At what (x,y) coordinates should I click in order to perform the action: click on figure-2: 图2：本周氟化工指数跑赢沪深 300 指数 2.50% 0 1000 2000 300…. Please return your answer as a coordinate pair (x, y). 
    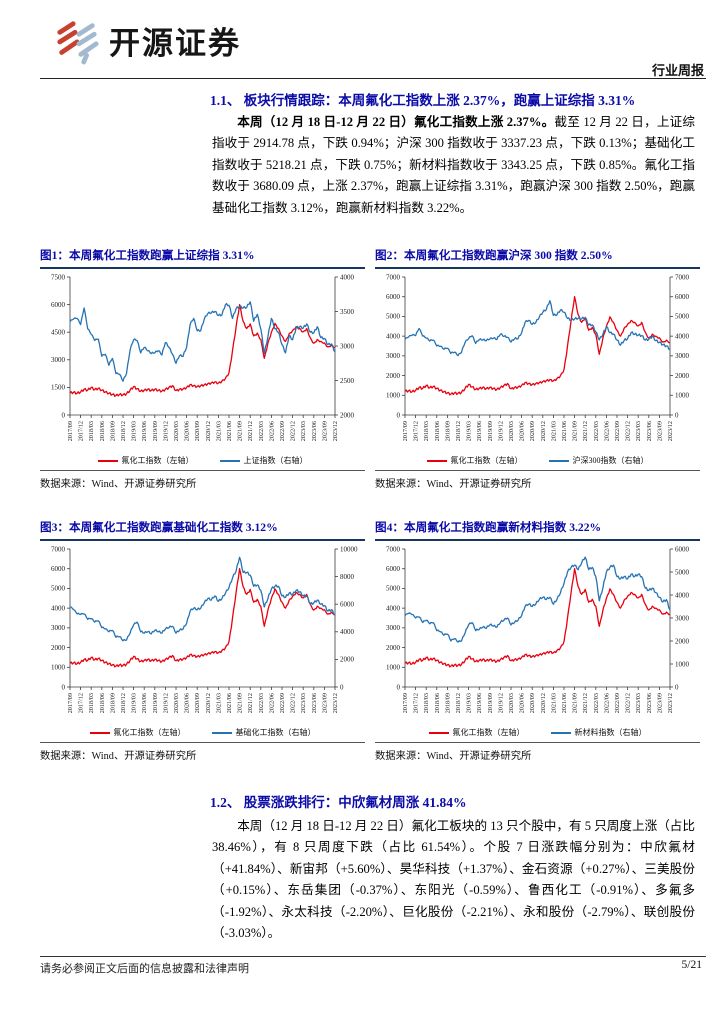
    Looking at the image, I should click on (537, 368).